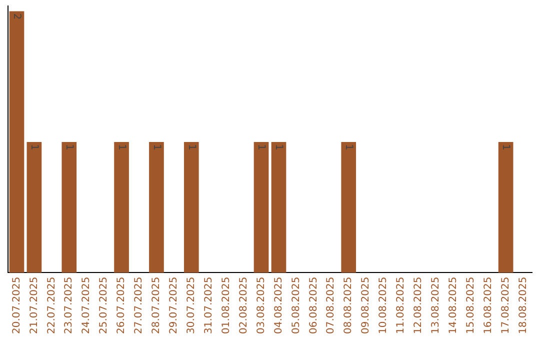 Image resolution: width=540 pixels, height=340 pixels. What do you see at coordinates (261, 305) in the screenshot?
I see `x-tick-label: 03.08.2025` at bounding box center [261, 305].